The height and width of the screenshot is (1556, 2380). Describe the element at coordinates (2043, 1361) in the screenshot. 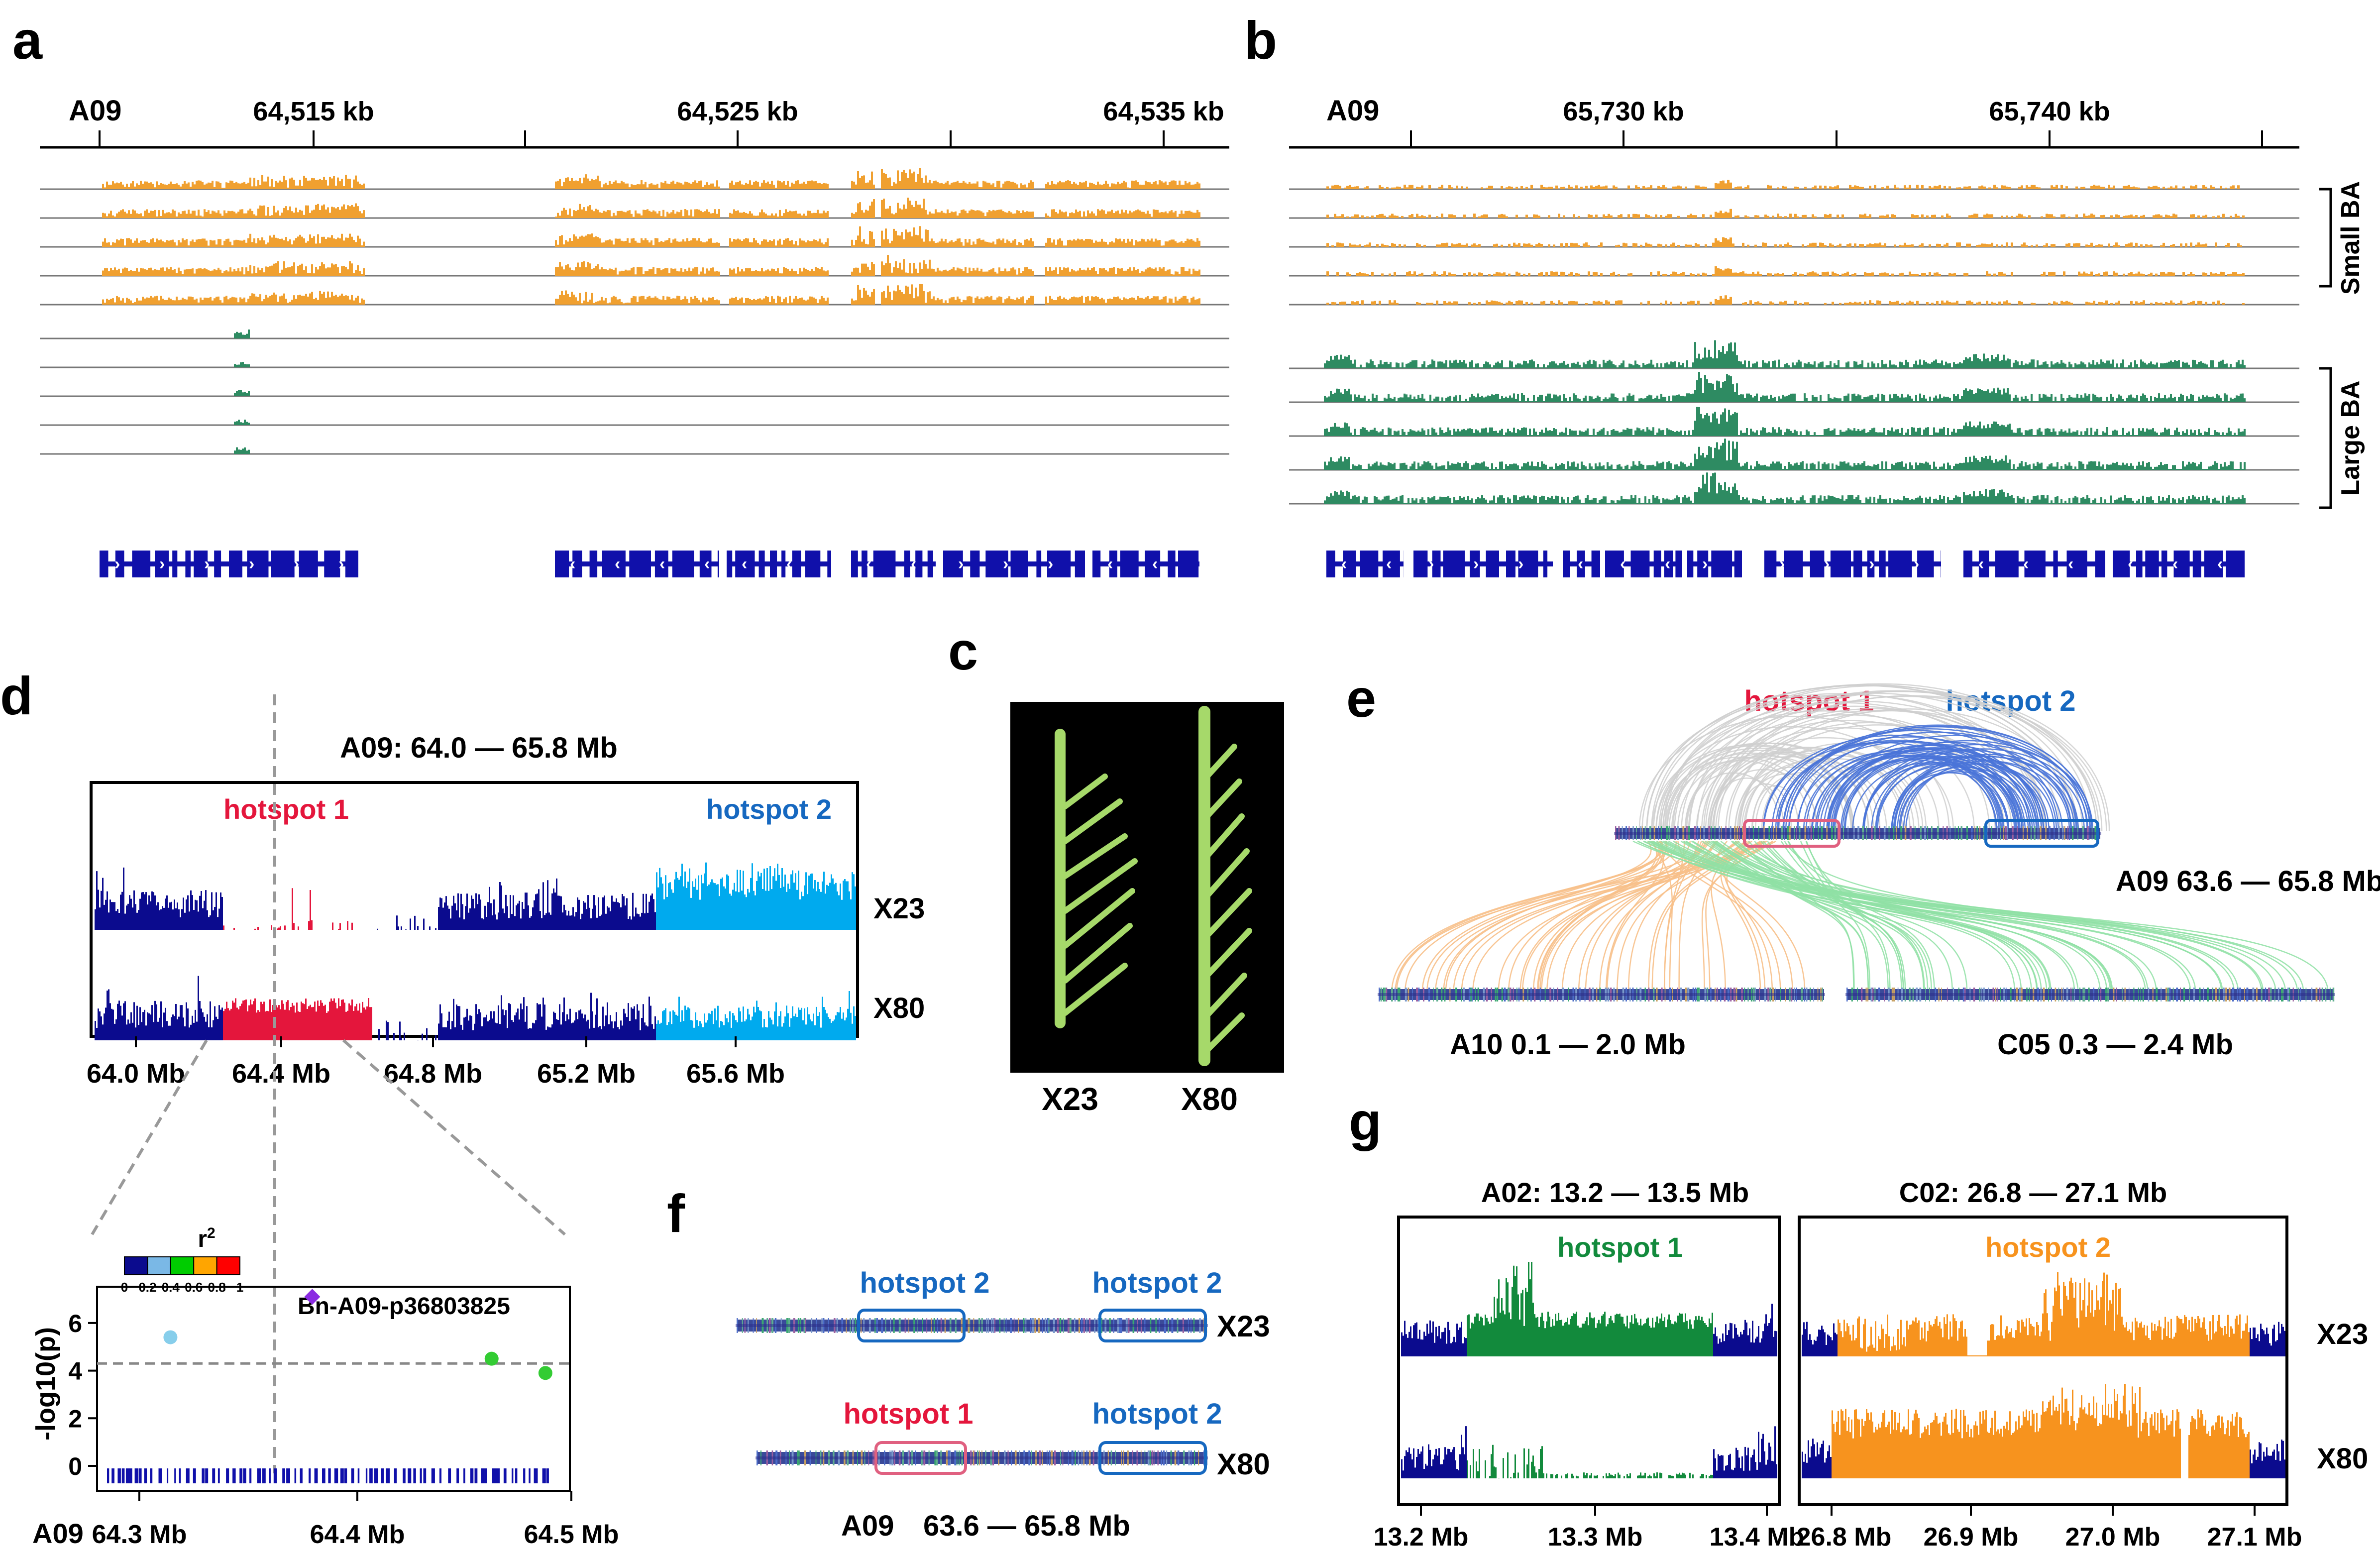

I see `panel-g-right-frame` at that location.